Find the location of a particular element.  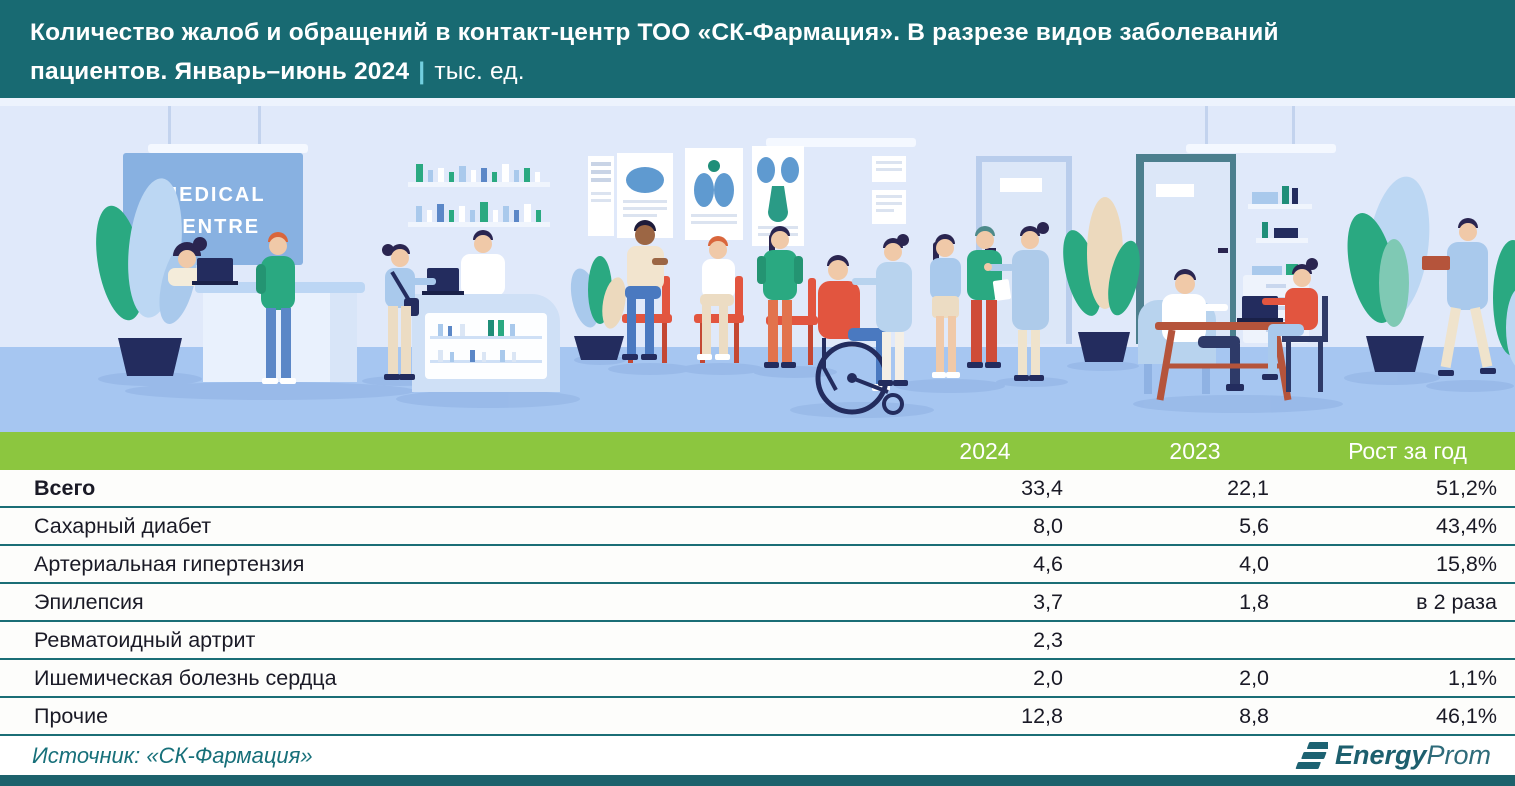

row-value-growth: 51,2% is located at coordinates (1466, 487).